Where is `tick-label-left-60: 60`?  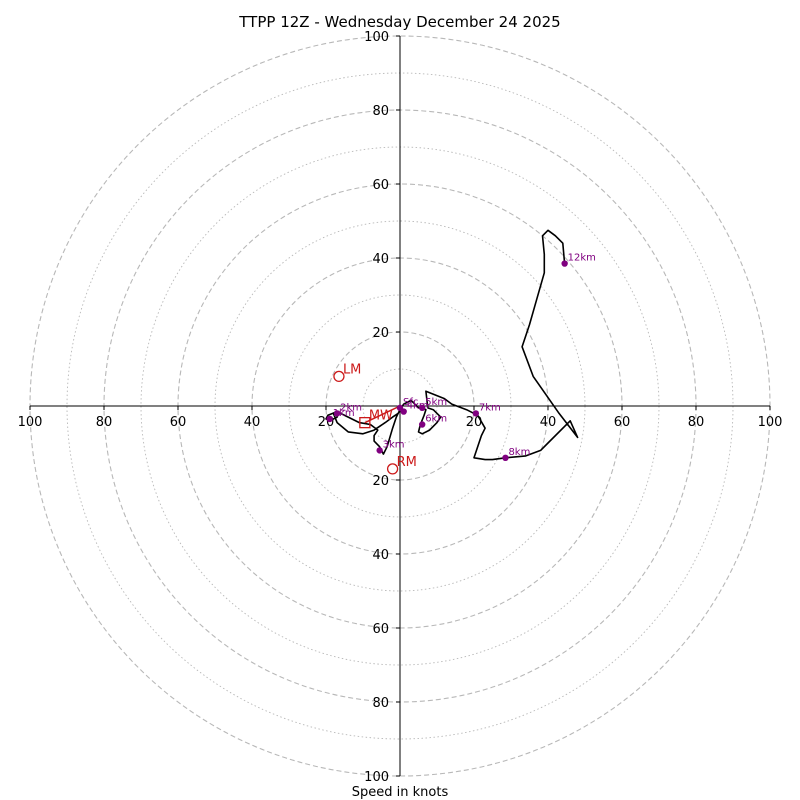
tick-label-left-60: 60 is located at coordinates (178, 422).